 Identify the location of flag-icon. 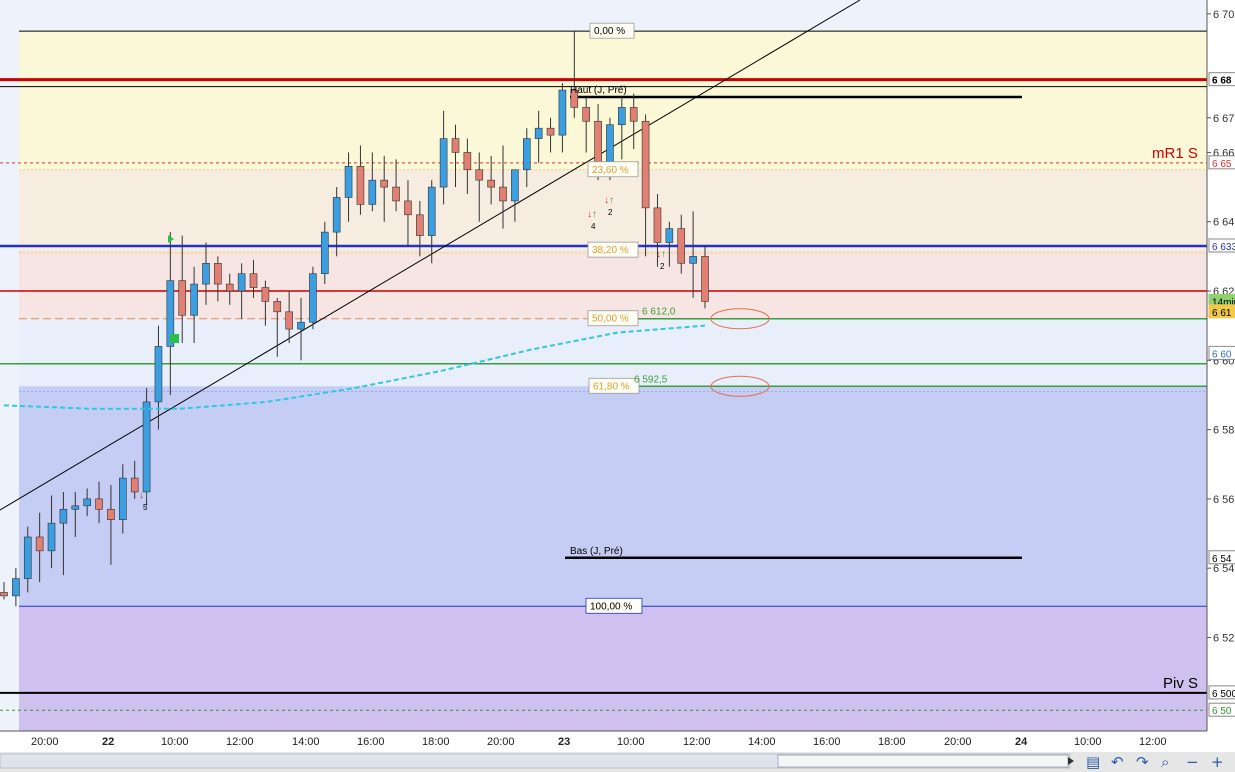
(171, 239).